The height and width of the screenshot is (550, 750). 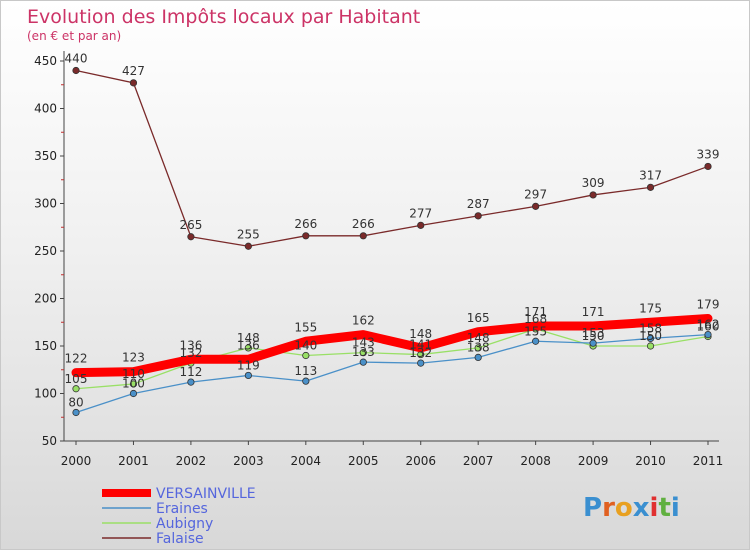 What do you see at coordinates (650, 461) in the screenshot?
I see `x-tick-label: 2010` at bounding box center [650, 461].